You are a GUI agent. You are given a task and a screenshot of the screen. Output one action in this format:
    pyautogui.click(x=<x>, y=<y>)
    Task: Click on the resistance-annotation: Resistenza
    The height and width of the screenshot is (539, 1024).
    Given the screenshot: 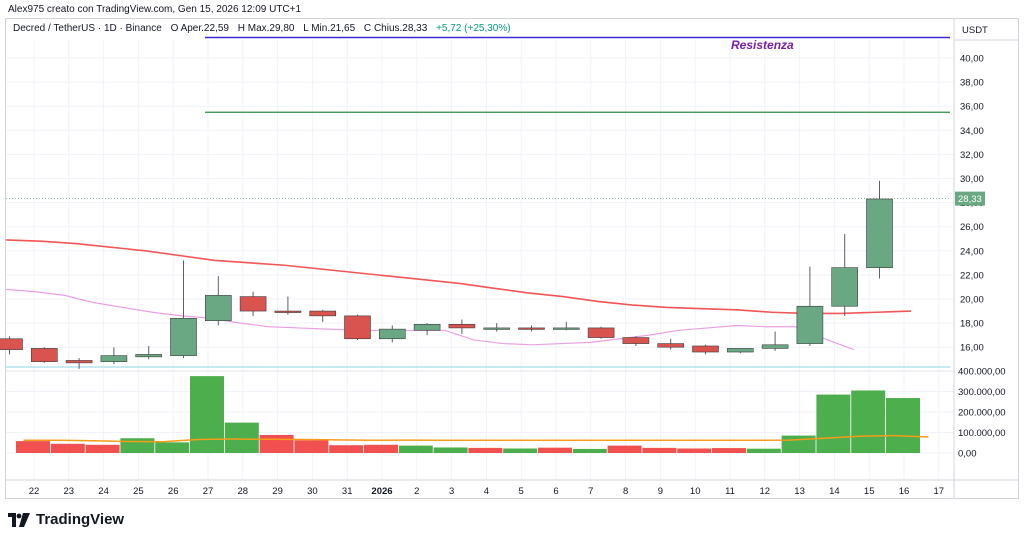 What is the action you would take?
    pyautogui.click(x=762, y=45)
    